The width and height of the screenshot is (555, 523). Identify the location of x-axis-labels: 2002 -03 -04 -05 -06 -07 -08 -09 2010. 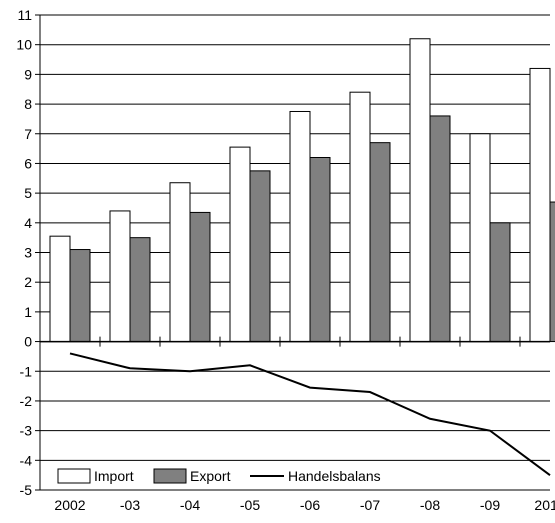
(304, 505).